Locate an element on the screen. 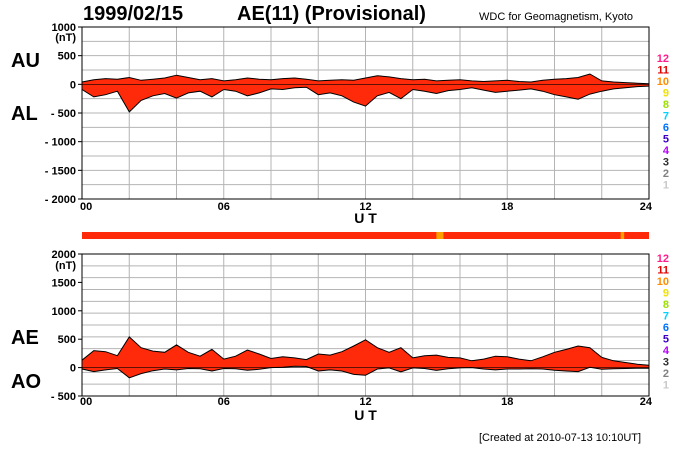  series-band-au-al is located at coordinates (365, 93).